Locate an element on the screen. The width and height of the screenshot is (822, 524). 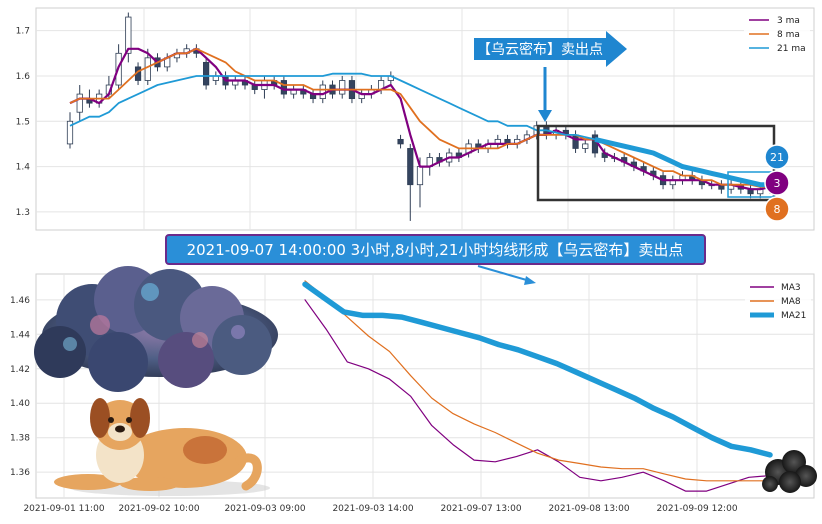
banner-pointer-head is located at coordinates (530, 280).